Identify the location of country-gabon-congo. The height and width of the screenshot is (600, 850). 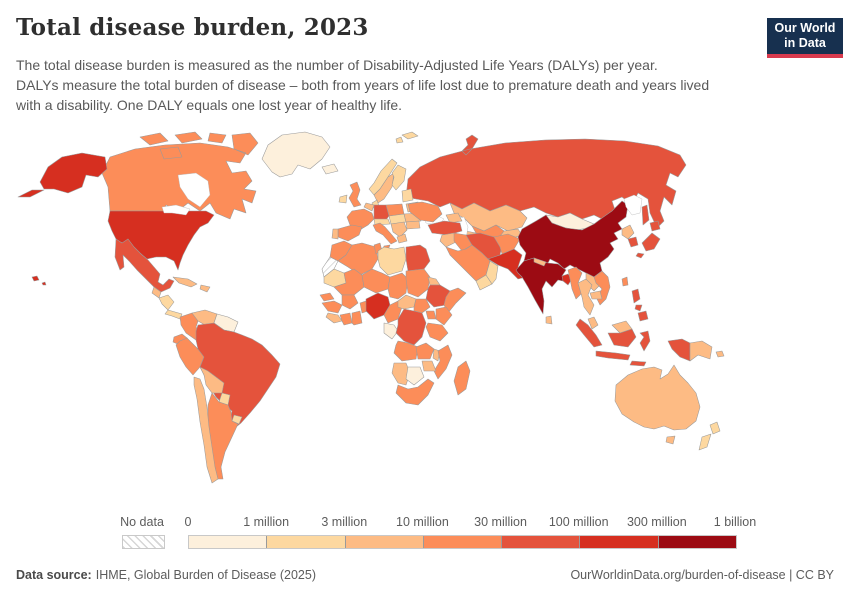
(391, 331).